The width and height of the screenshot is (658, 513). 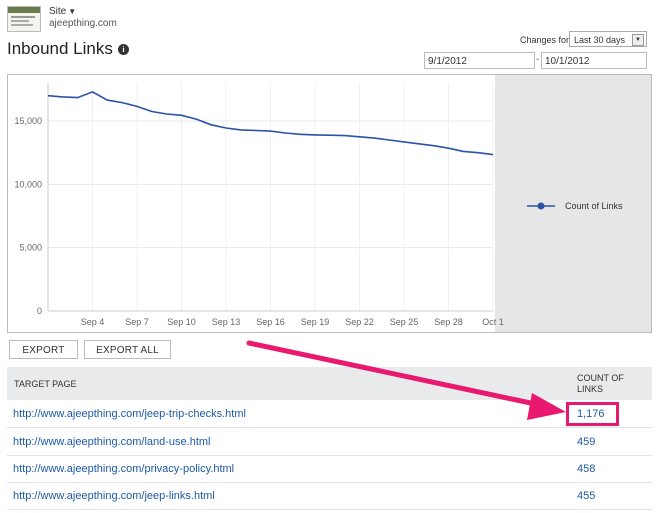 What do you see at coordinates (315, 322) in the screenshot?
I see `x-tick-label: Sep 19` at bounding box center [315, 322].